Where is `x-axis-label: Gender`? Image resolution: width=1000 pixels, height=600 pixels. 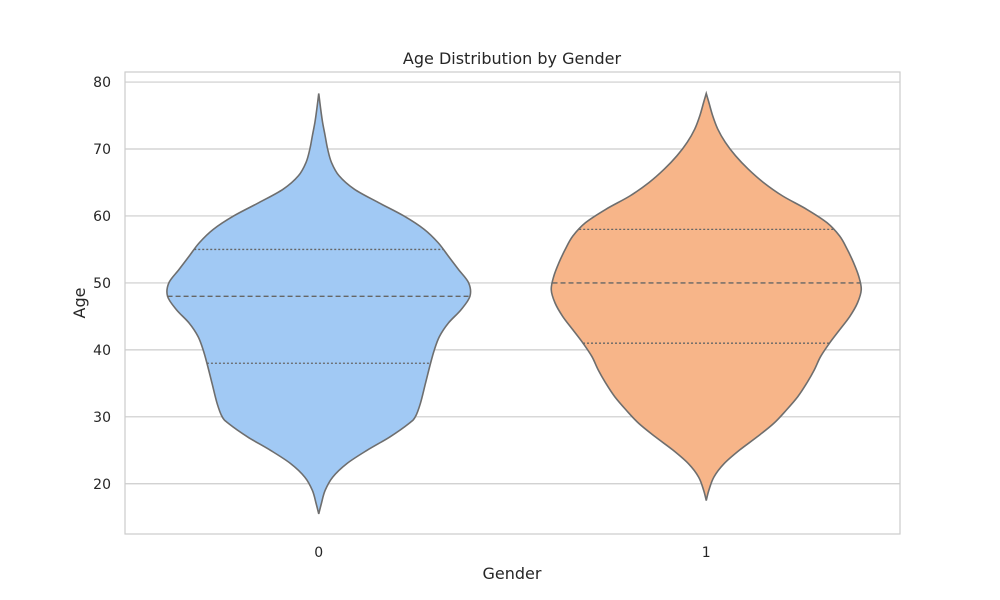
x-axis-label: Gender is located at coordinates (512, 573).